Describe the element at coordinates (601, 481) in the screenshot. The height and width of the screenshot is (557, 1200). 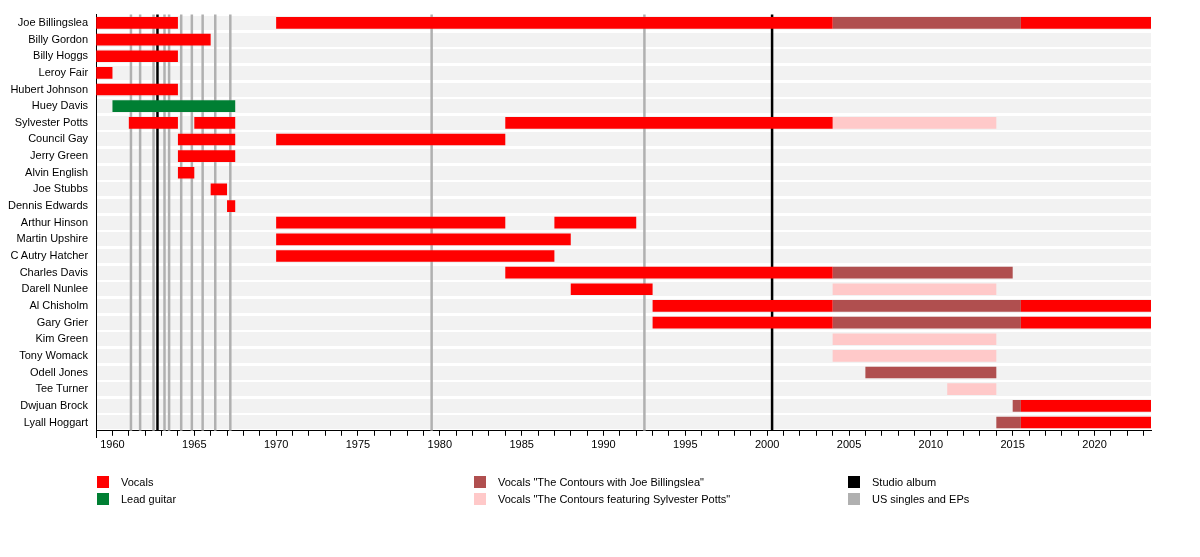
I see `legend-label: Vocals "The Contours with Joe Billingslea"` at that location.